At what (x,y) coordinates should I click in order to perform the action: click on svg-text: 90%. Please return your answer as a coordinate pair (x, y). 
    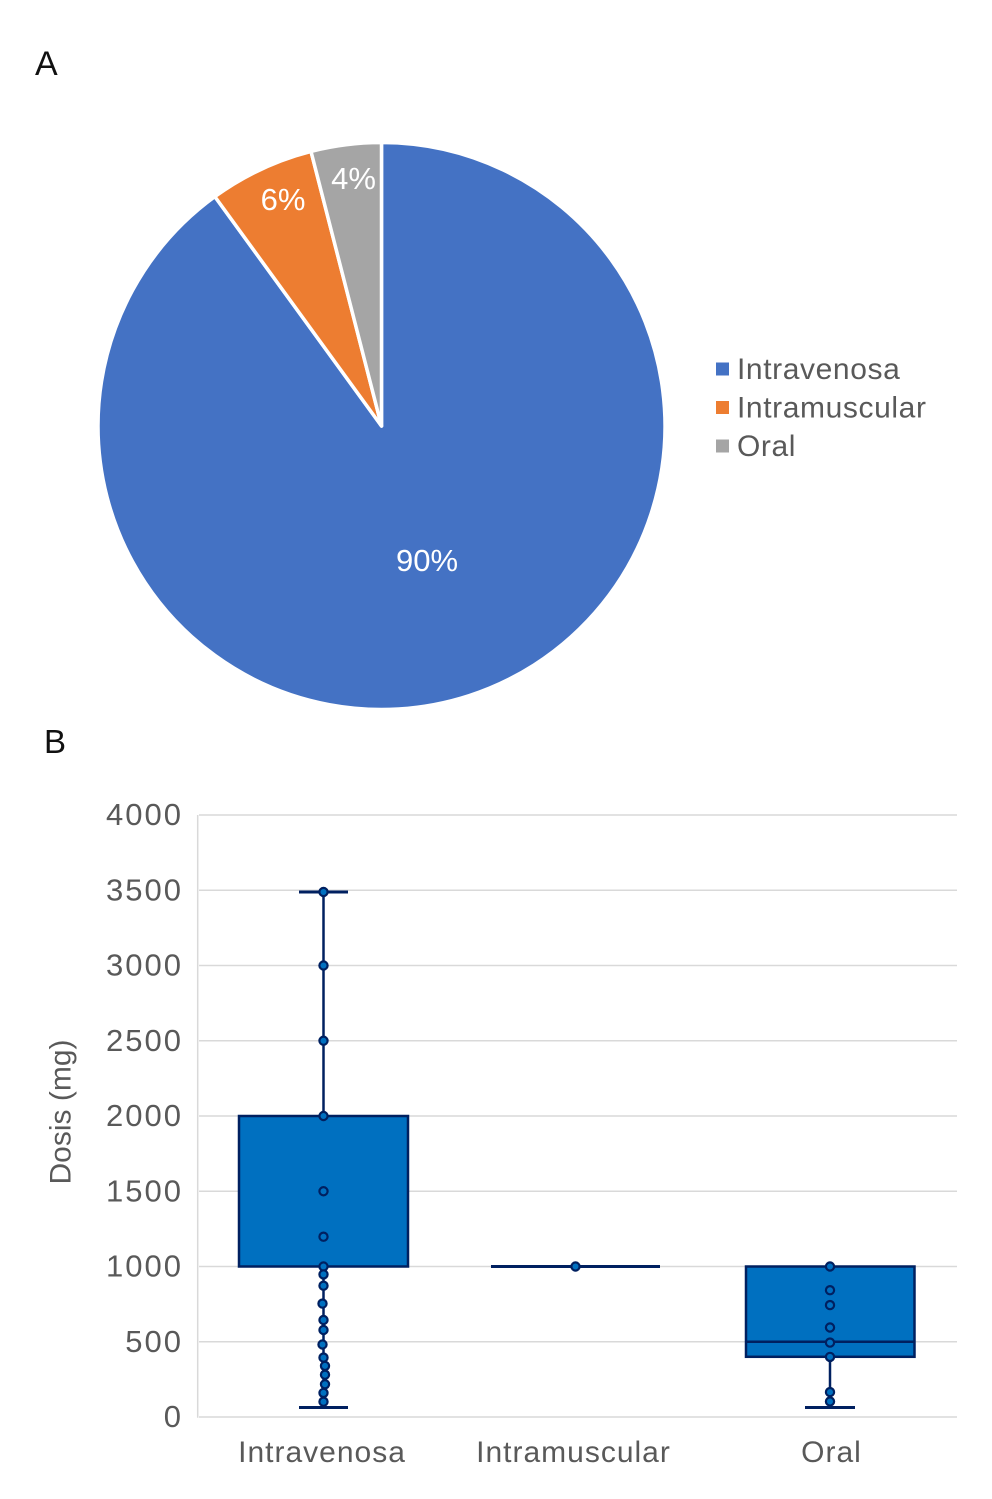
    Looking at the image, I should click on (427, 560).